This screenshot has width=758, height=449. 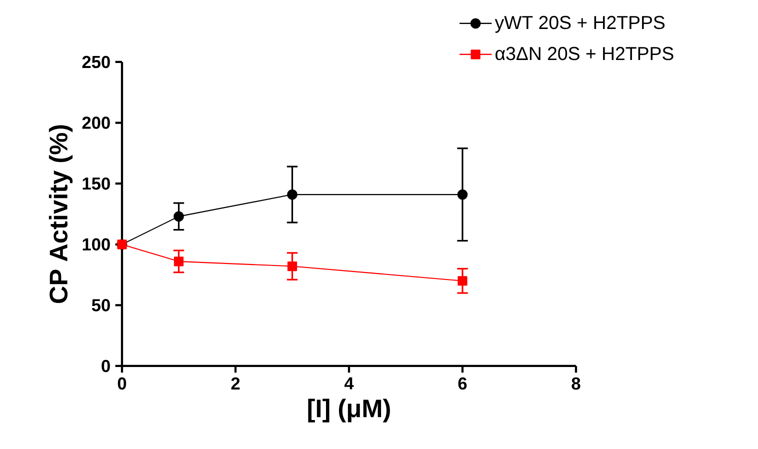 What do you see at coordinates (576, 383) in the screenshot?
I see `x-tick-label: 8` at bounding box center [576, 383].